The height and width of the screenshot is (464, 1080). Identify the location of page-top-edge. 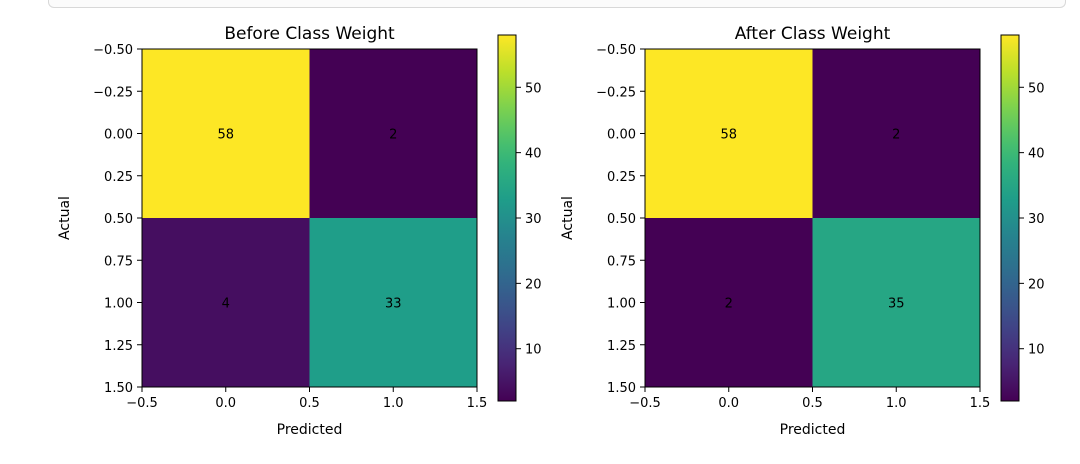
(557, 4).